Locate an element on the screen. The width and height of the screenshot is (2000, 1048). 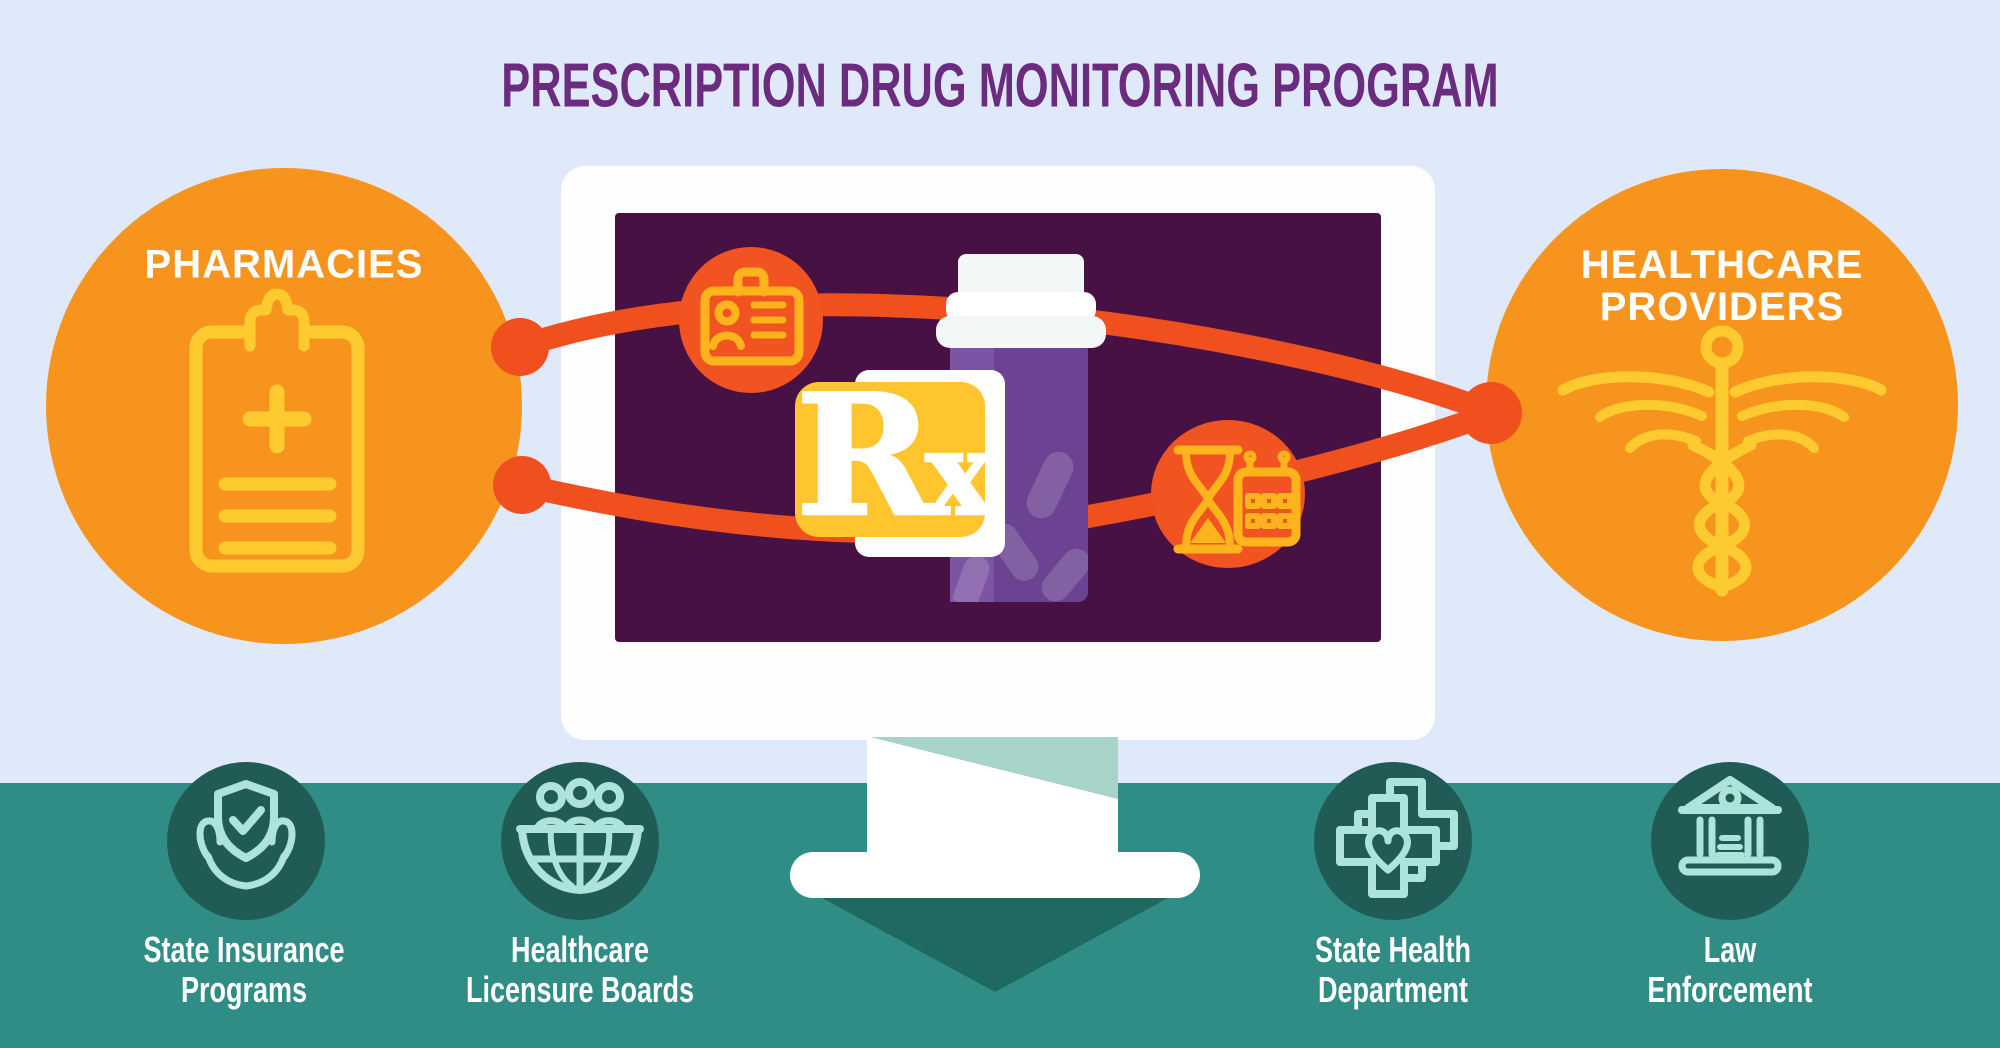
recipient-state-health is located at coordinates (1393, 841).